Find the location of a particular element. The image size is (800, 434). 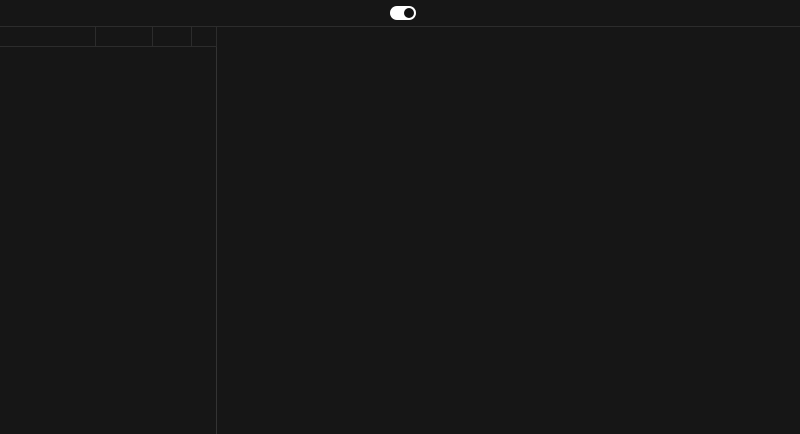

theme-toggle is located at coordinates (403, 13).